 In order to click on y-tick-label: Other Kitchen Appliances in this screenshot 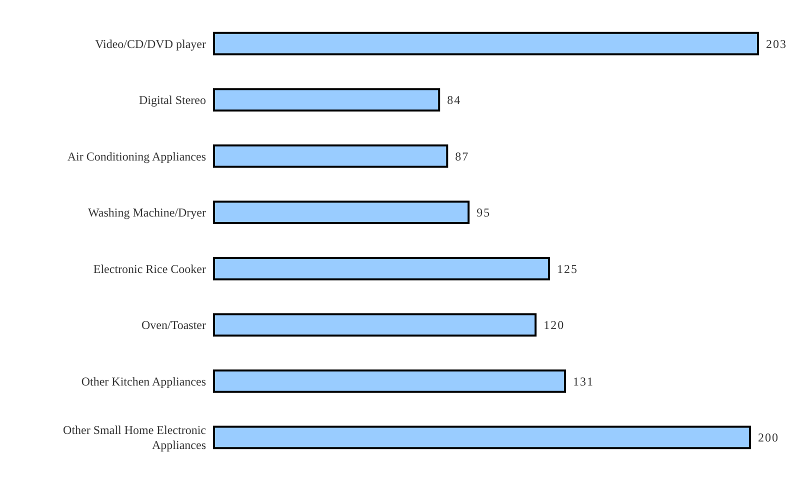, I will do `click(143, 381)`.